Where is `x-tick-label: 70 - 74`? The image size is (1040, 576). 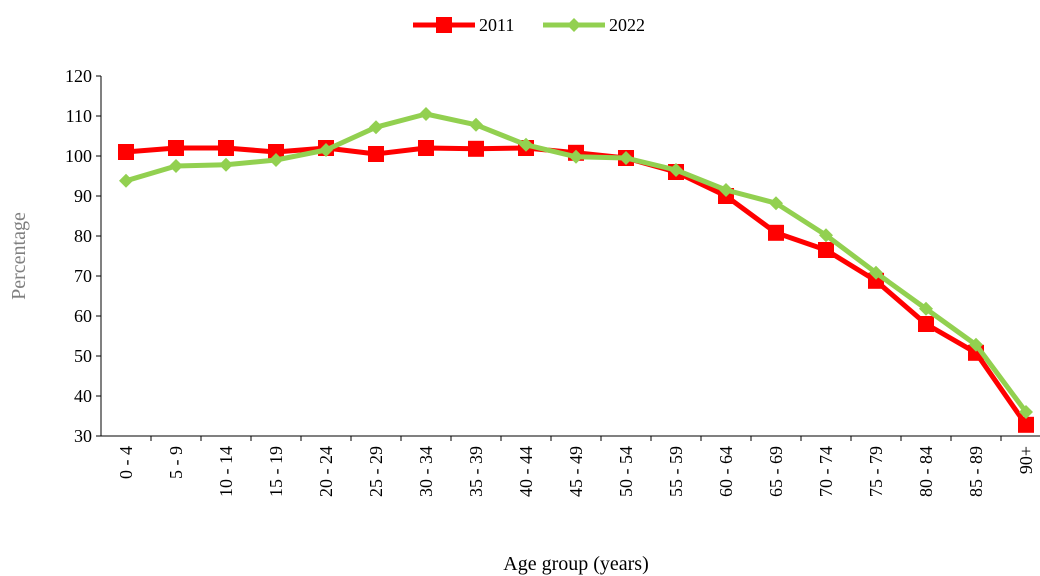 x-tick-label: 70 - 74 is located at coordinates (826, 471).